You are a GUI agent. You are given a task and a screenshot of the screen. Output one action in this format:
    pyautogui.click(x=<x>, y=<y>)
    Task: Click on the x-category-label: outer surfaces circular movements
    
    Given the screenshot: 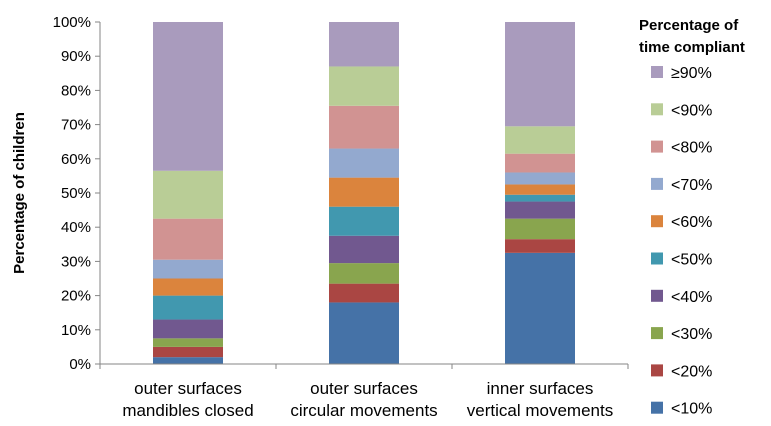 What is the action you would take?
    pyautogui.click(x=363, y=399)
    